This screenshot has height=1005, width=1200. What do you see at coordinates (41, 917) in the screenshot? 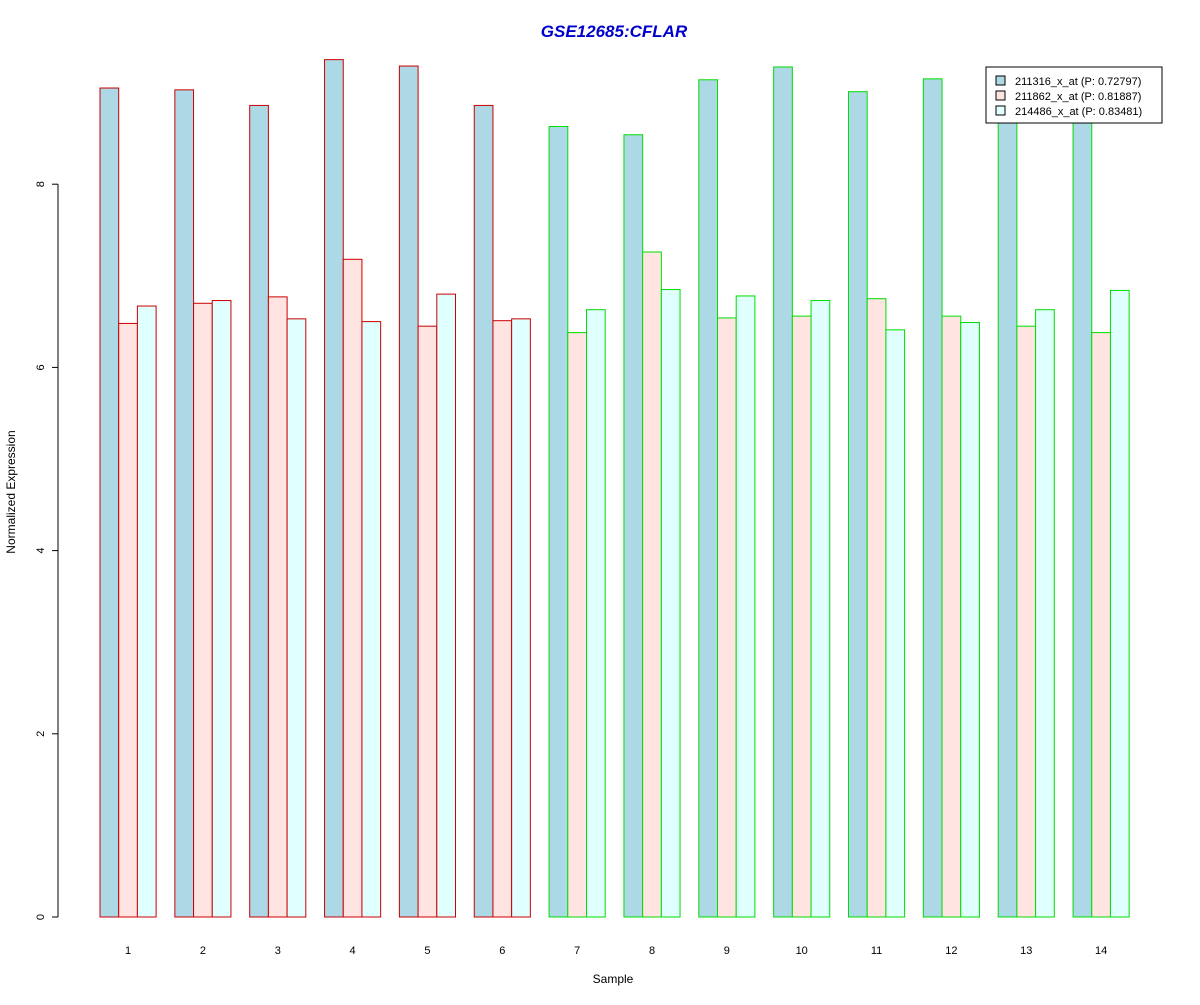
I see `y-tick-label: 0` at bounding box center [41, 917].